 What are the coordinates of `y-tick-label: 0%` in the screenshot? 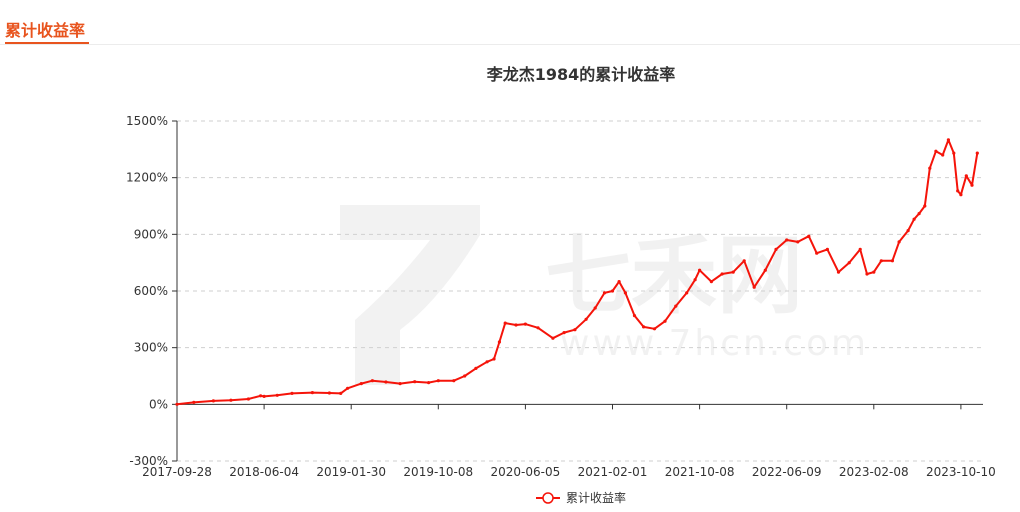 It's located at (158, 404).